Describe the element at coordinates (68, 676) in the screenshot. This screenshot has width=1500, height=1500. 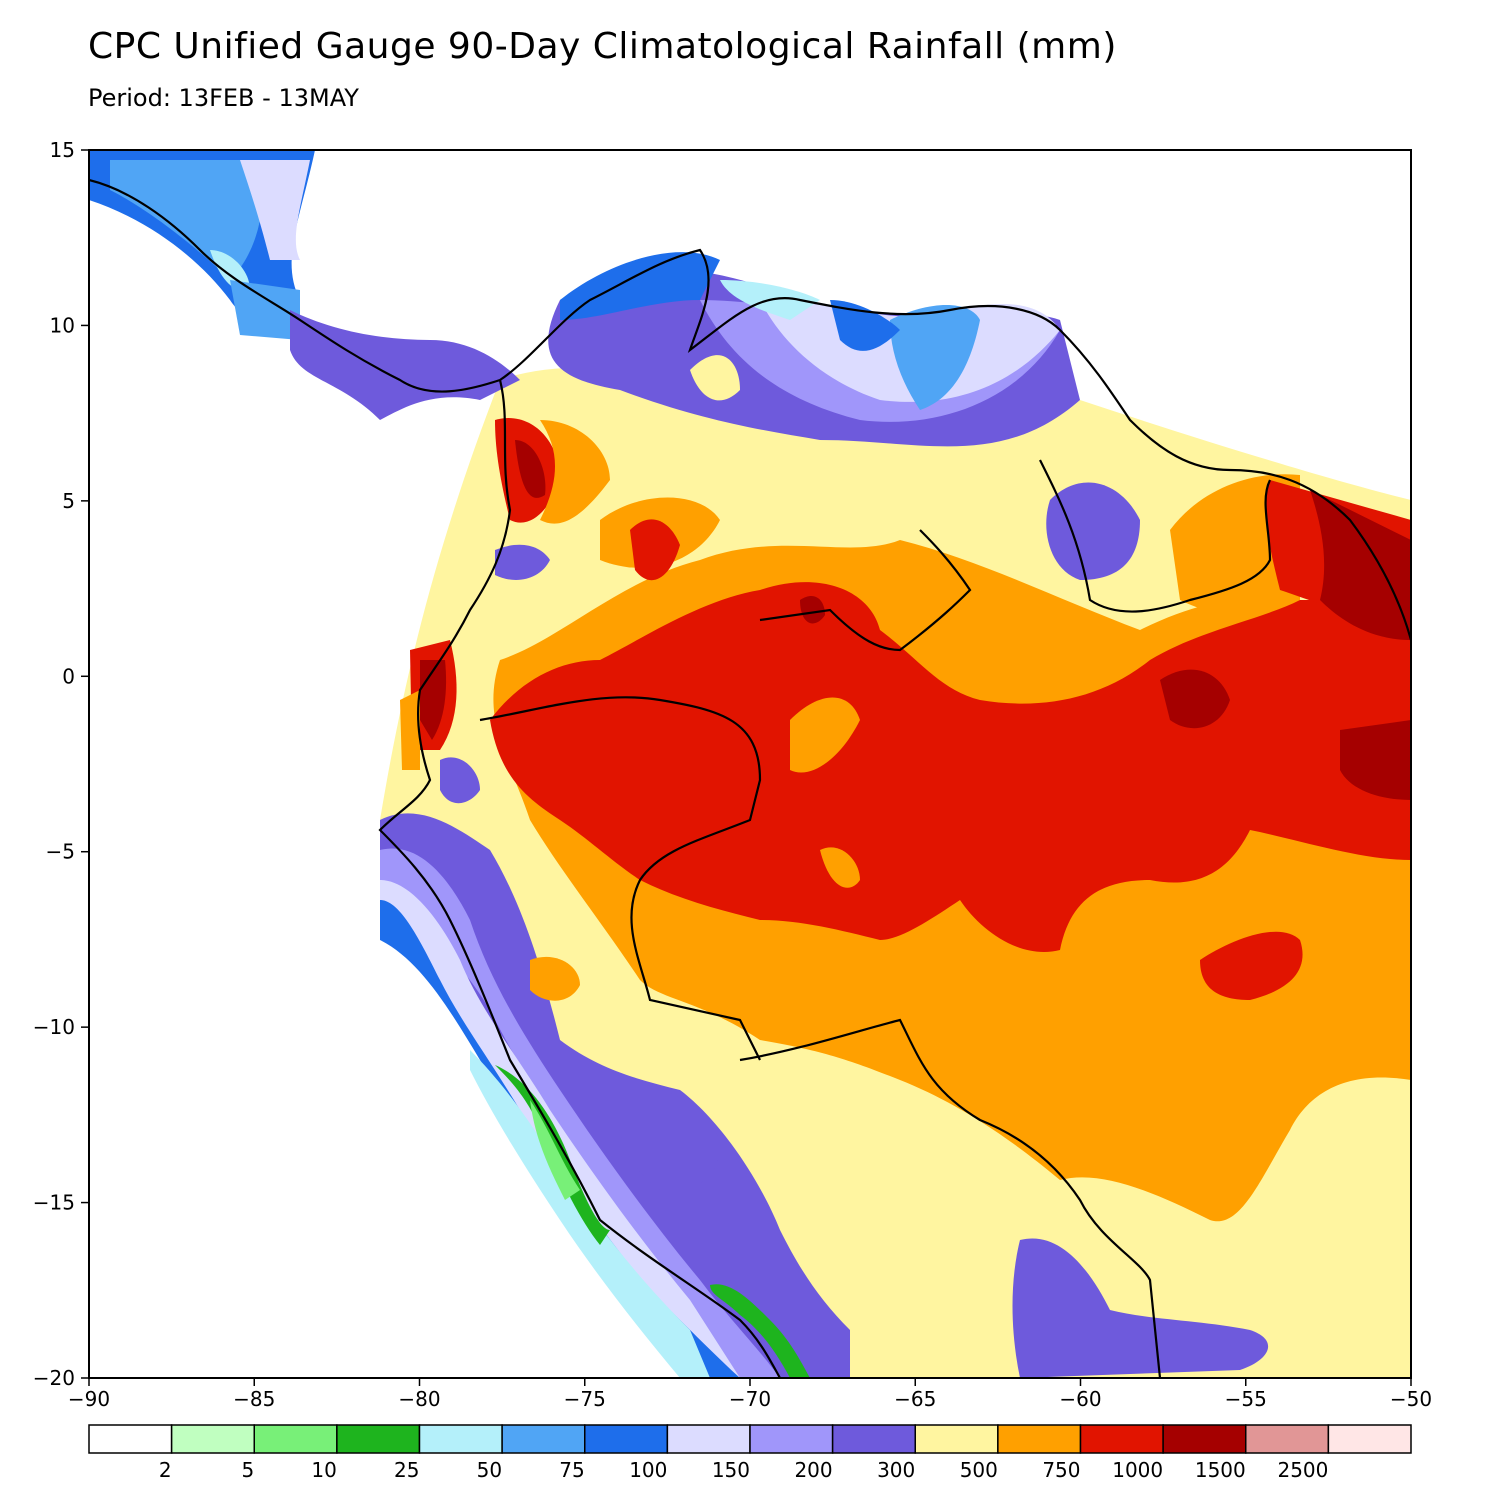
I see `lat-tick-label: 0` at that location.